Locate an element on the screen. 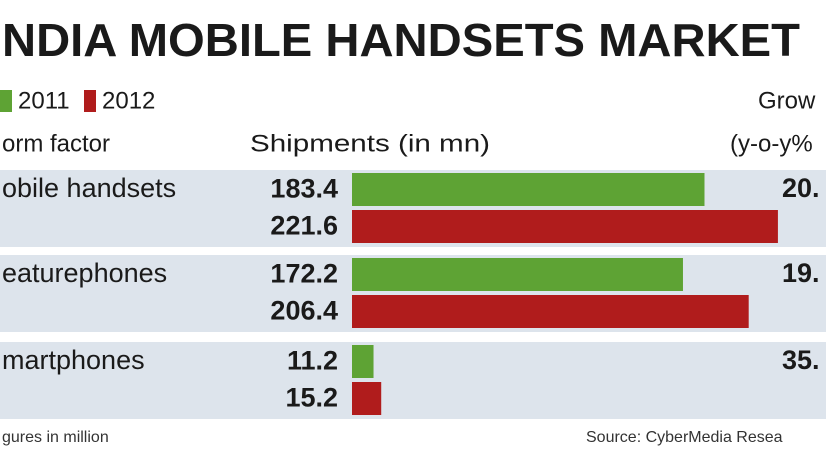 The height and width of the screenshot is (465, 826). legend-label: 2012 is located at coordinates (128, 100).